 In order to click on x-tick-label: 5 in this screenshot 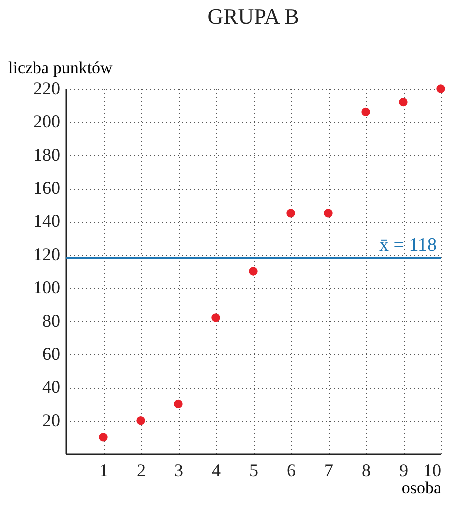, I will do `click(254, 470)`.